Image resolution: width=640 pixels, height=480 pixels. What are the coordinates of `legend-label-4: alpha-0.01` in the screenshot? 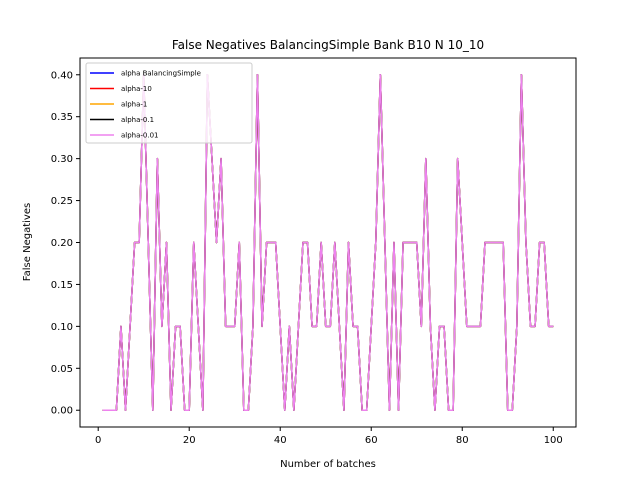 It's located at (140, 136).